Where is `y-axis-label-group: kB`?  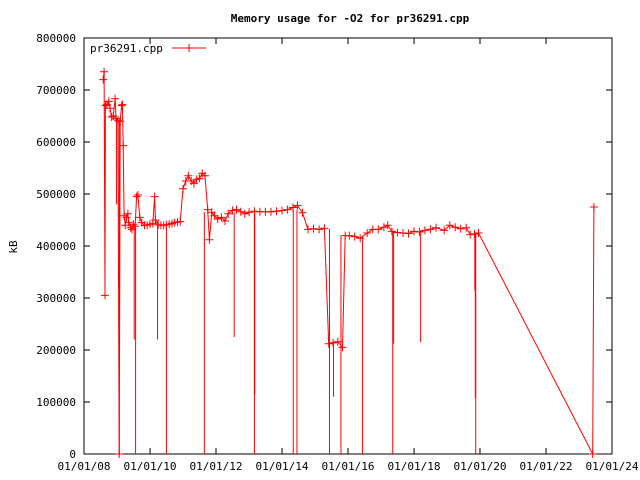
y-axis-label-group: kB is located at coordinates (13, 247).